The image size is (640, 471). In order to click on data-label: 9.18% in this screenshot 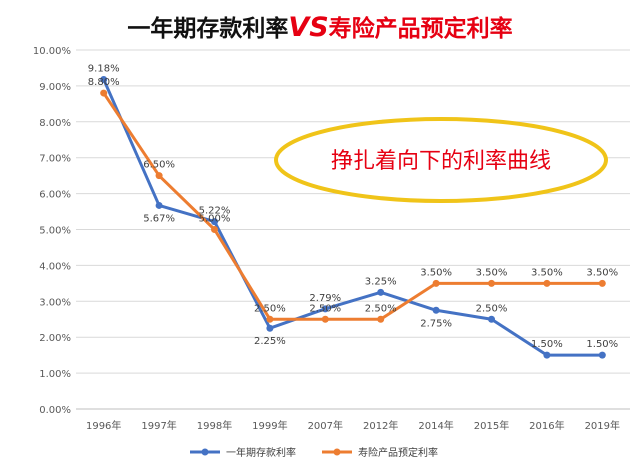, I will do `click(104, 68)`.